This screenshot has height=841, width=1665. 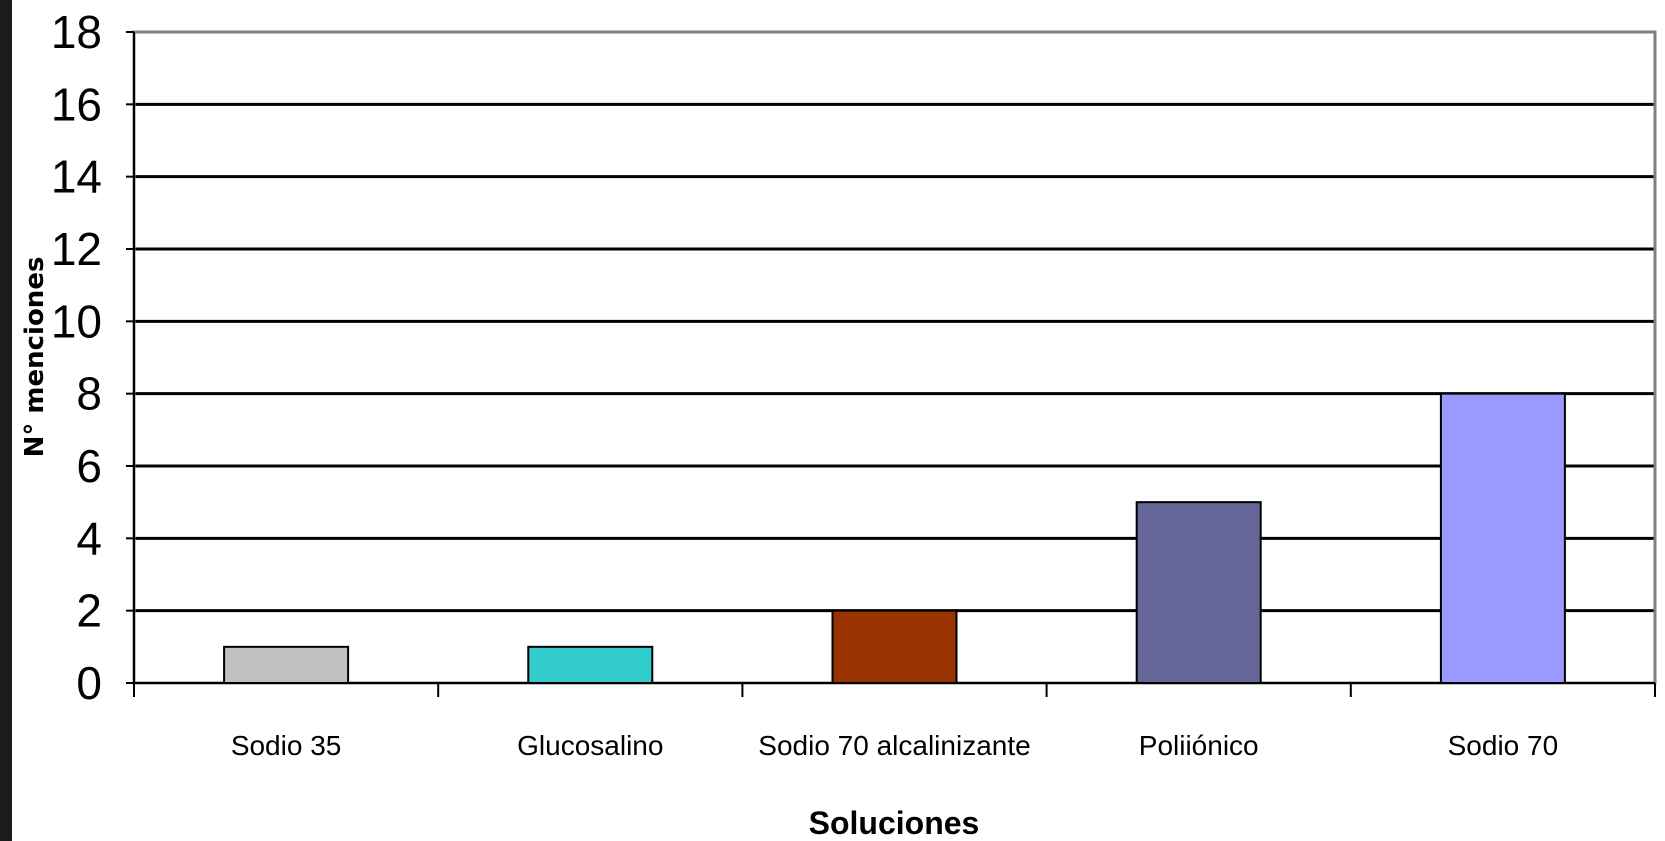 What do you see at coordinates (286, 745) in the screenshot?
I see `x-category-label: Sodio 35` at bounding box center [286, 745].